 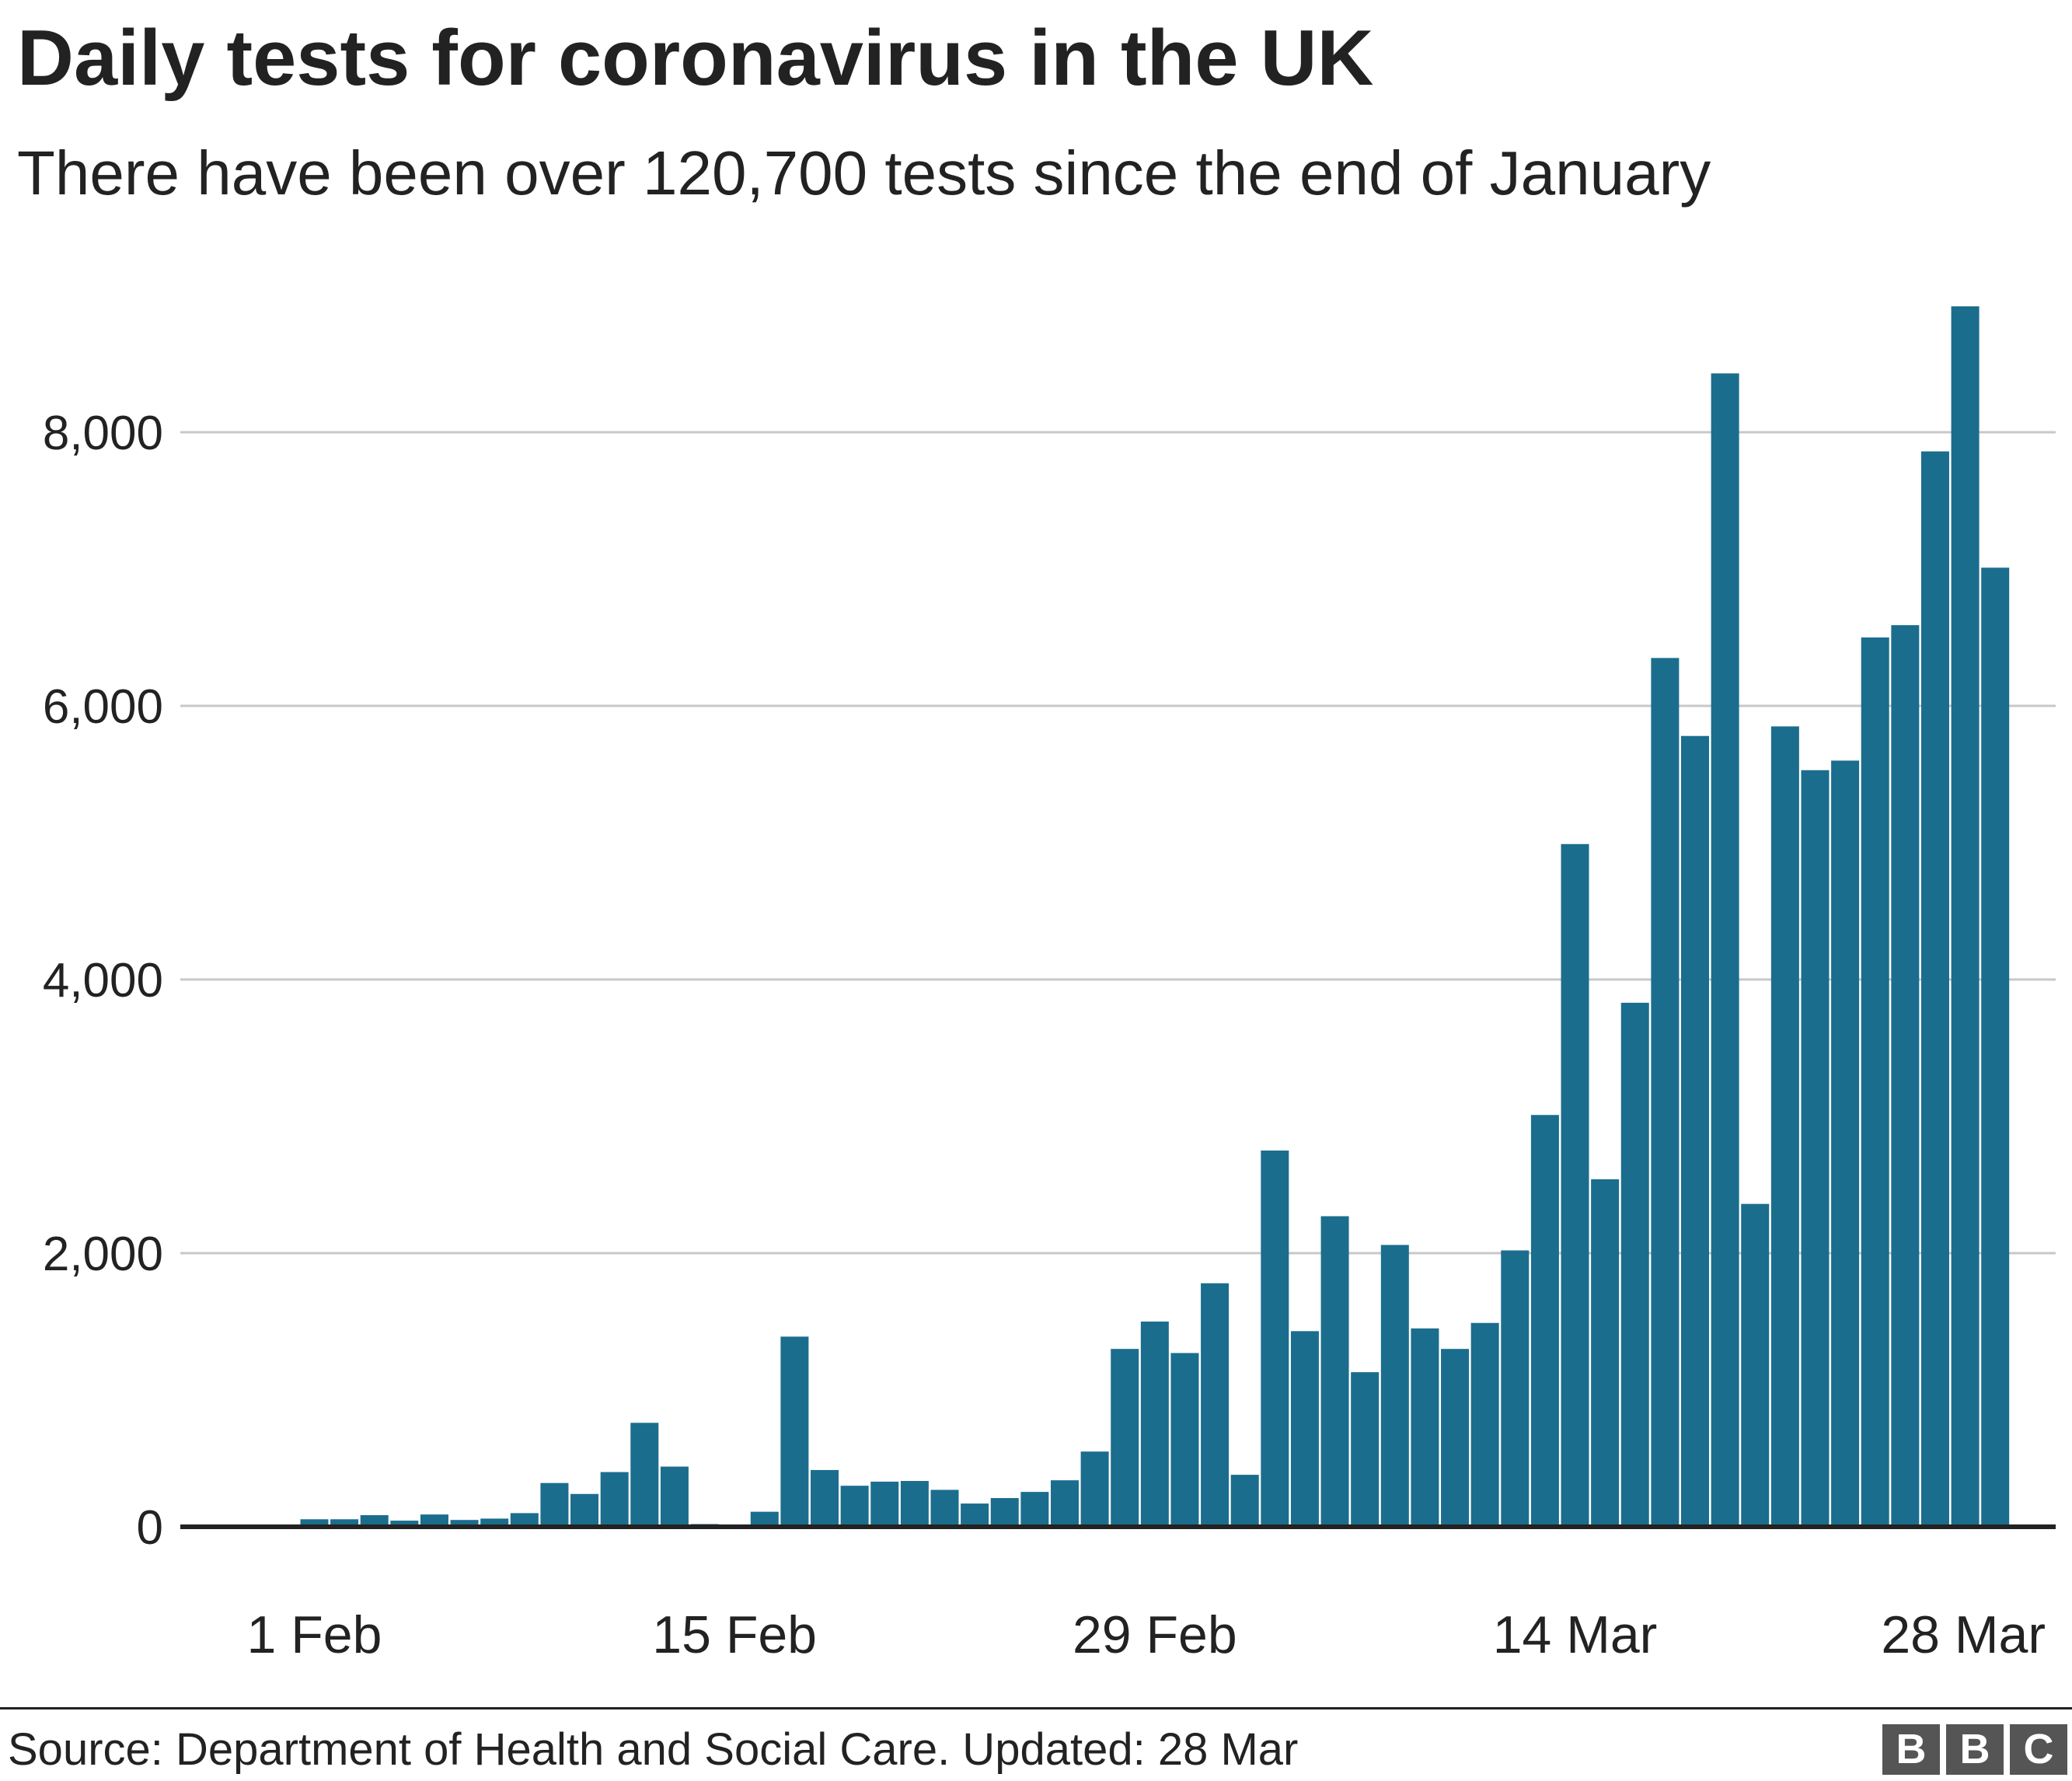 I want to click on y-tick-label: 4,000, so click(x=103, y=980).